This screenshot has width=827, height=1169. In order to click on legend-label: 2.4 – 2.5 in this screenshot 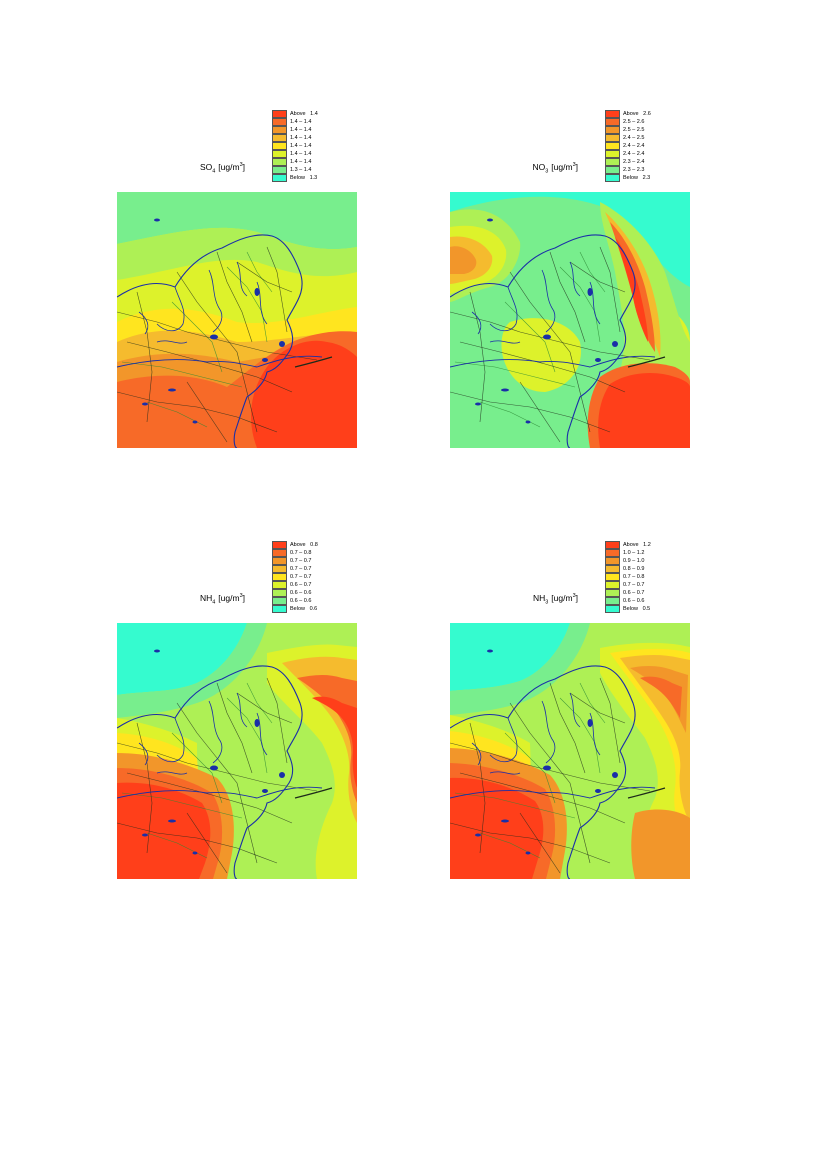, I will do `click(634, 138)`.